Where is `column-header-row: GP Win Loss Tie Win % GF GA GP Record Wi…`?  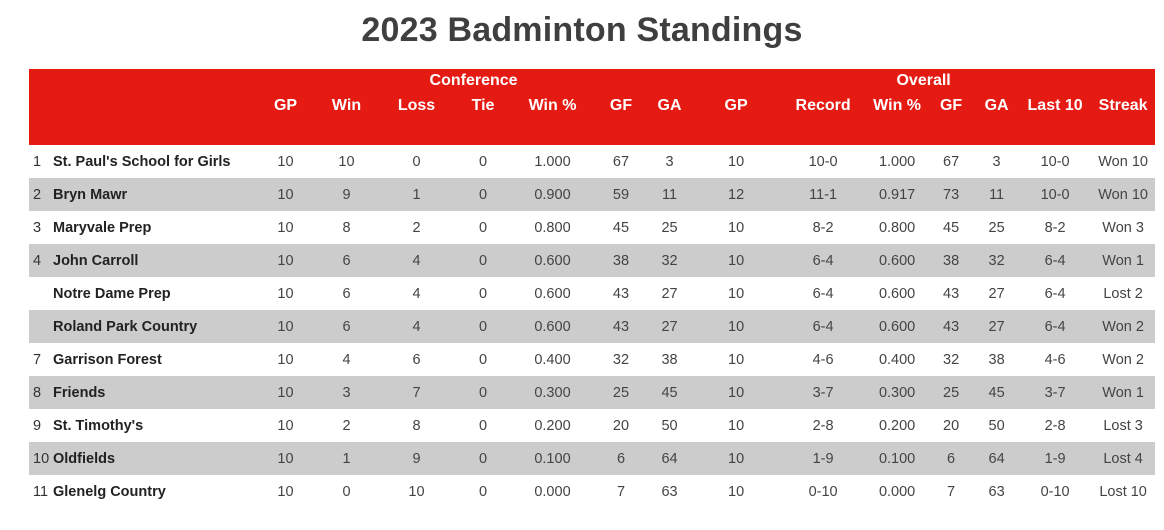 column-header-row: GP Win Loss Tie Win % GF GA GP Record Wi… is located at coordinates (592, 119).